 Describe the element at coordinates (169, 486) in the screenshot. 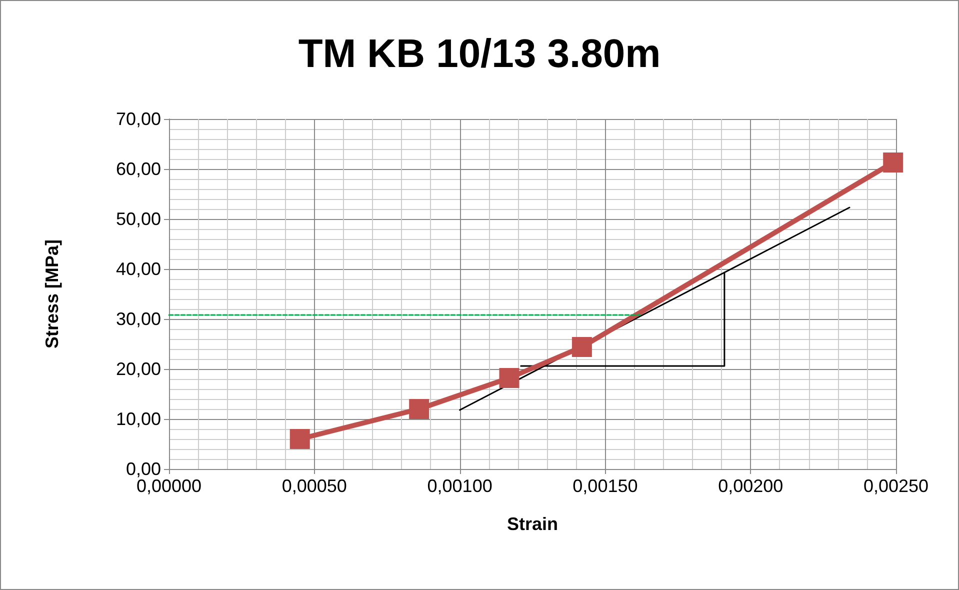

I see `x-tick-label: 0,00000` at that location.